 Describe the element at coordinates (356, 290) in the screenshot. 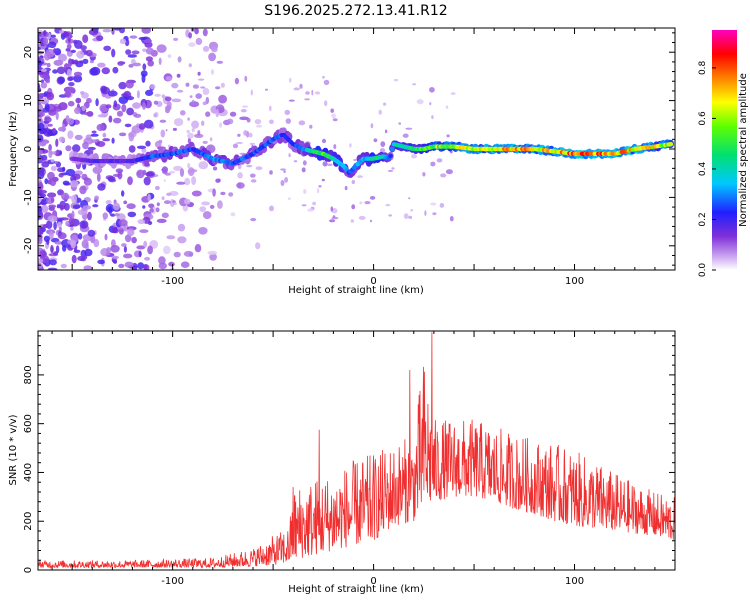

I see `spectrogram-x-label: Height of straight line (km)` at that location.